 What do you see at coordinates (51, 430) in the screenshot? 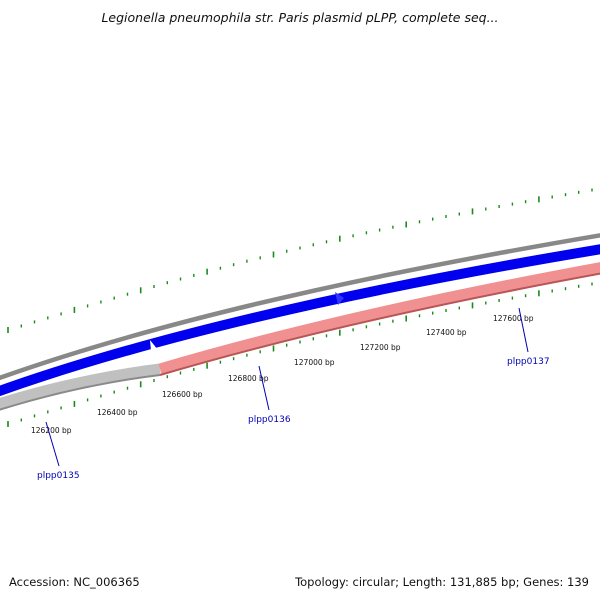
I see `position-label: 126200 bp` at bounding box center [51, 430].